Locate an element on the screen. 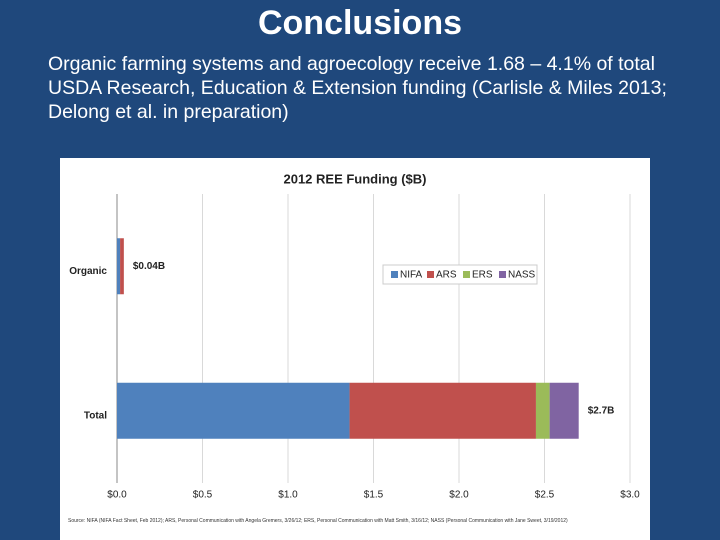 The height and width of the screenshot is (540, 720). y-tick-label: Total is located at coordinates (95, 415).